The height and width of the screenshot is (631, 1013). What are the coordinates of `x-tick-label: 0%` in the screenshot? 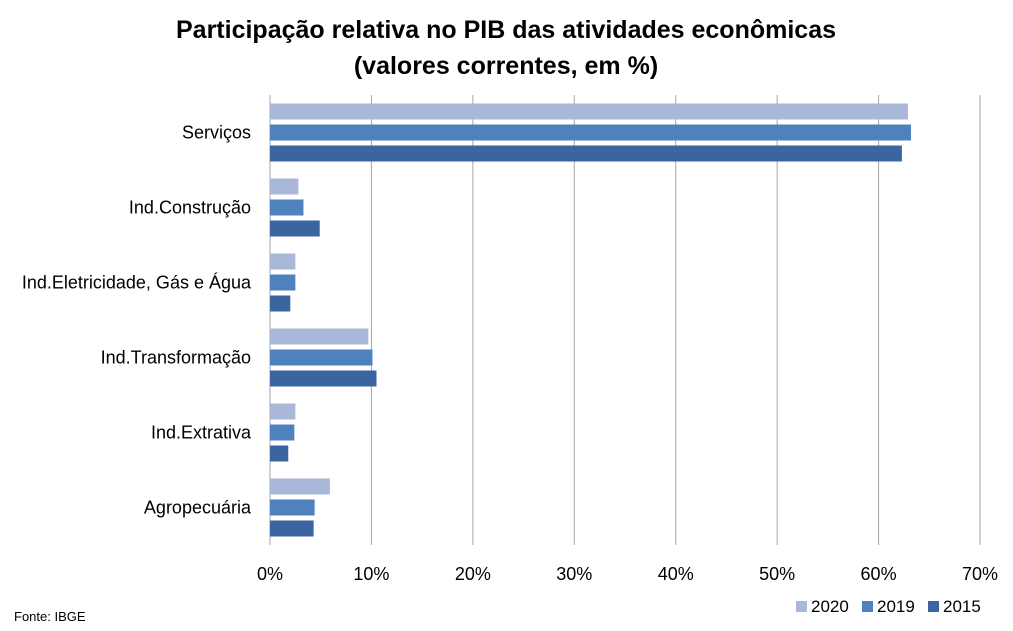 It's located at (270, 574).